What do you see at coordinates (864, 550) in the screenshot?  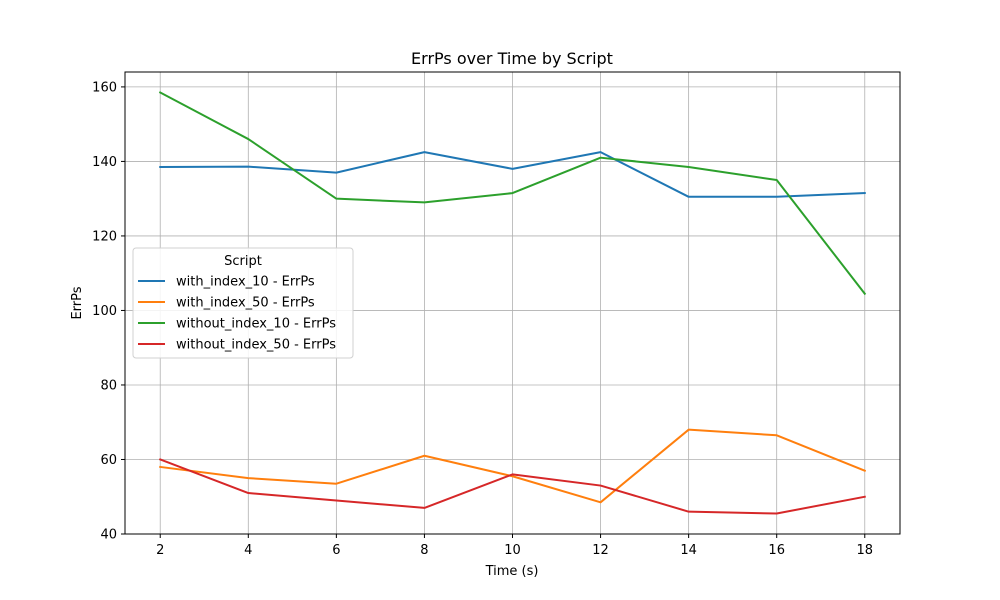 I see `x-tick-label: 18` at bounding box center [864, 550].